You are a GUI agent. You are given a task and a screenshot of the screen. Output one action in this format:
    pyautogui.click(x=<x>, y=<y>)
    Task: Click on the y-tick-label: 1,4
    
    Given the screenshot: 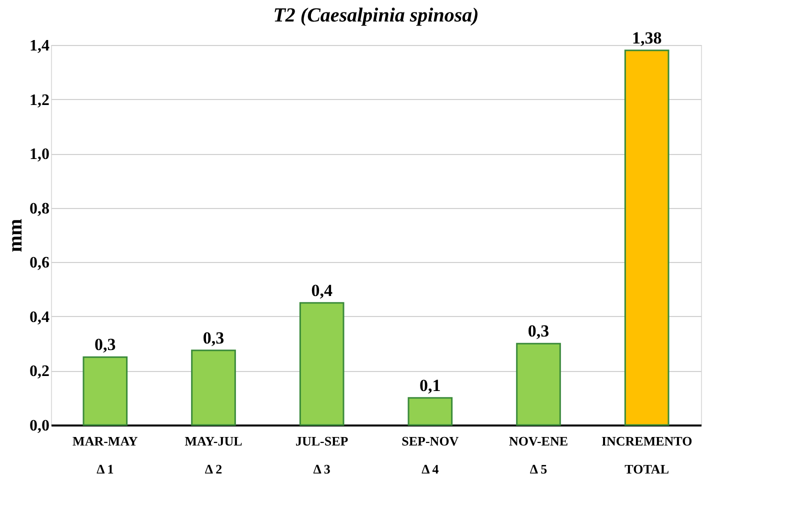 What is the action you would take?
    pyautogui.click(x=40, y=46)
    